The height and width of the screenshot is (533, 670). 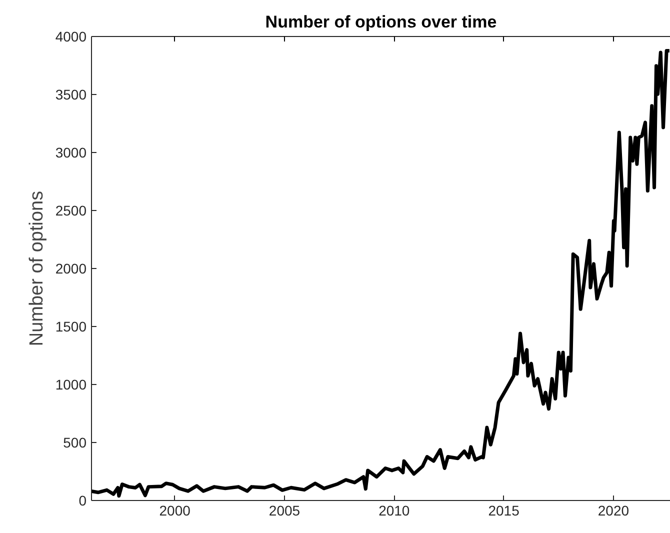 I want to click on y-tick-label: 1500, so click(x=71, y=326).